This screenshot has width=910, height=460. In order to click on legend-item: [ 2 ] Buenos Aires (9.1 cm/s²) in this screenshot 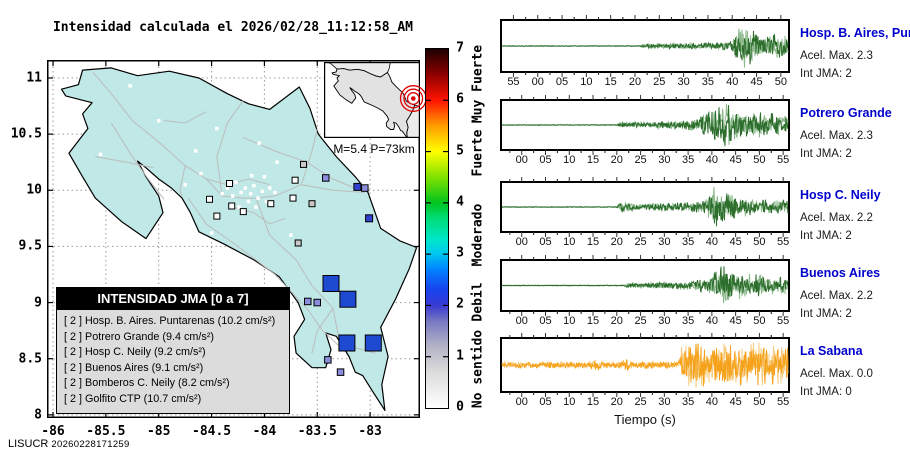, I will do `click(134, 367)`.